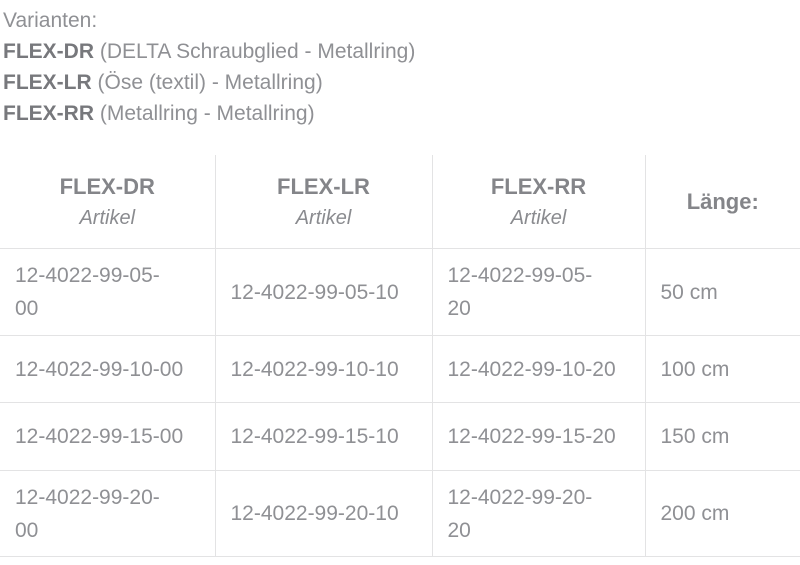 The height and width of the screenshot is (565, 800). Describe the element at coordinates (722, 369) in the screenshot. I see `length-cell: 100 cm` at that location.